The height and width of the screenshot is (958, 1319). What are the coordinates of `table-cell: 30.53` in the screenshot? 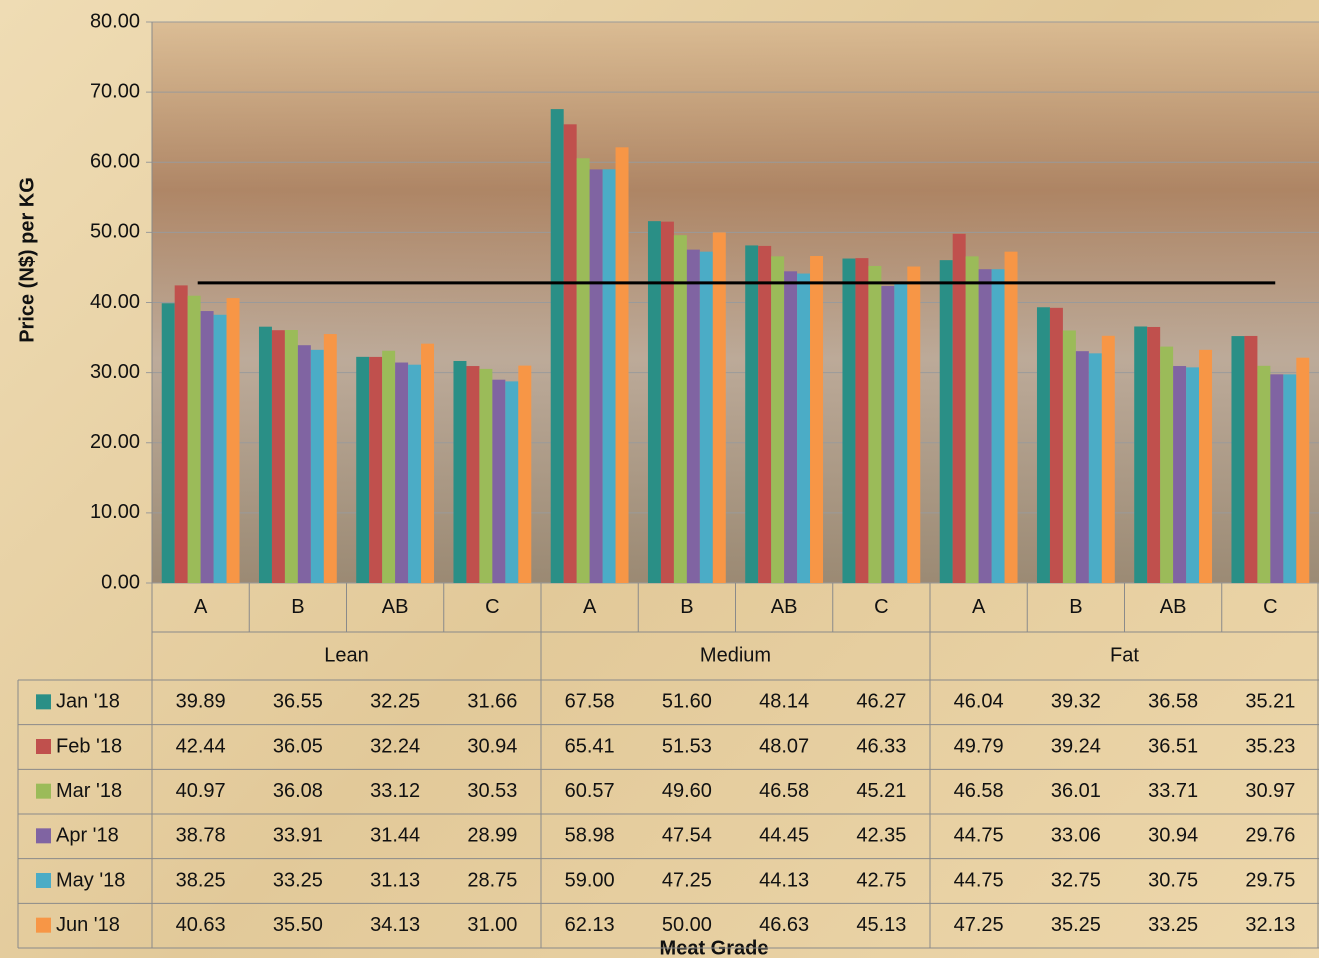 It's located at (492, 791).